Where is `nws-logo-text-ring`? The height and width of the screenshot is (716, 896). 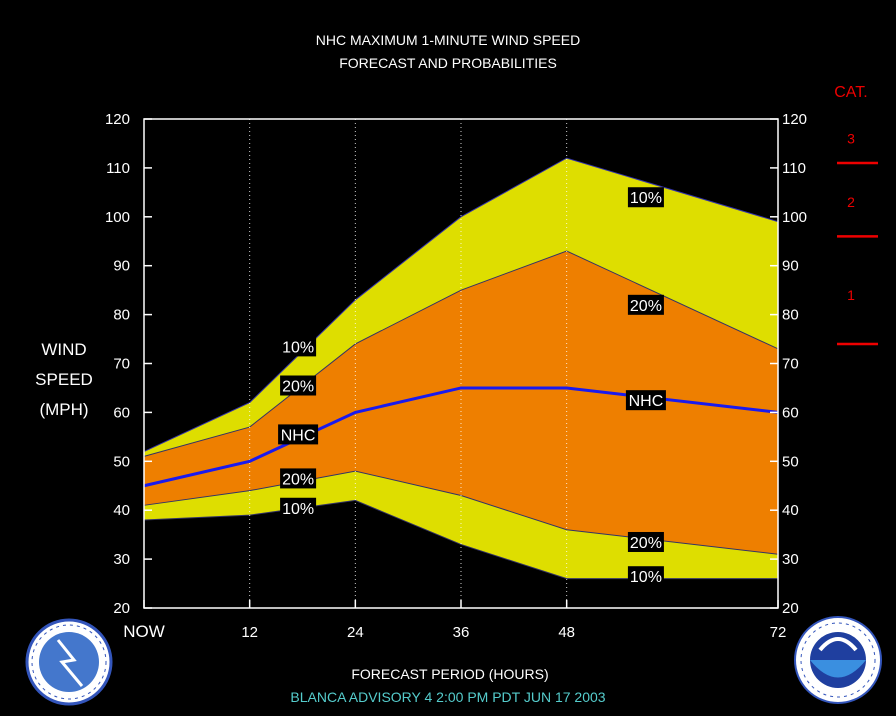 nws-logo-text-ring is located at coordinates (69, 662).